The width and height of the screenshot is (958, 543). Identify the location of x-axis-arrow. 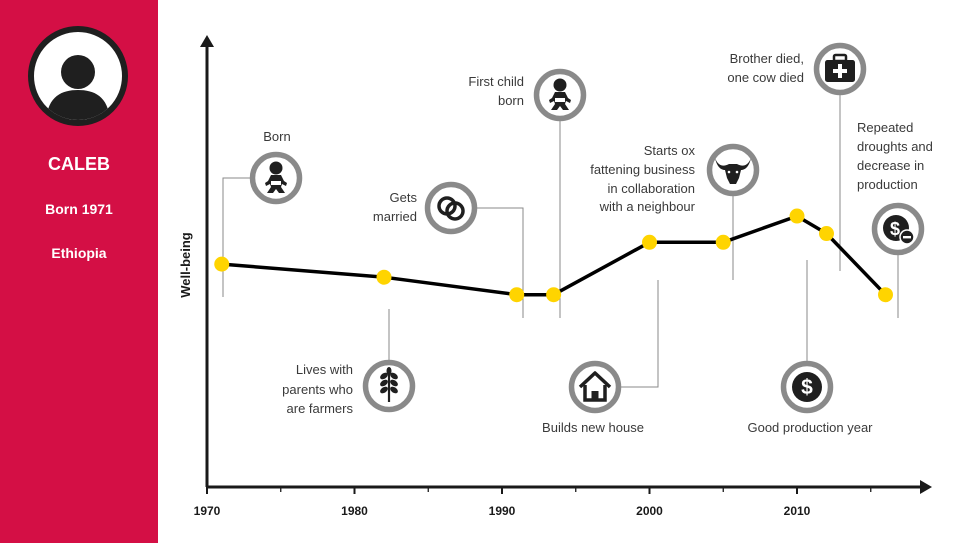
(926, 487).